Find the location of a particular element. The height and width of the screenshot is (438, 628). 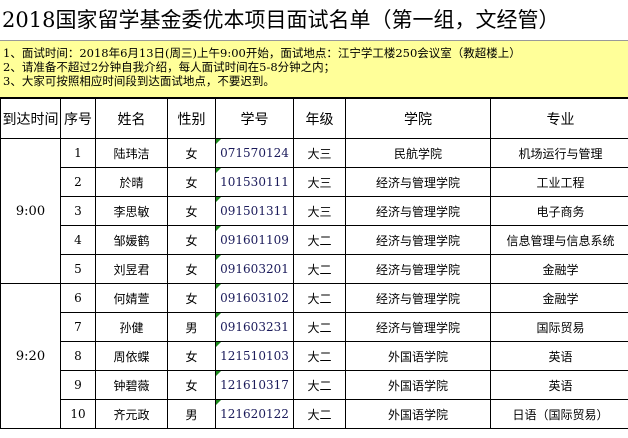

cell-seq: 4 is located at coordinates (78, 240).